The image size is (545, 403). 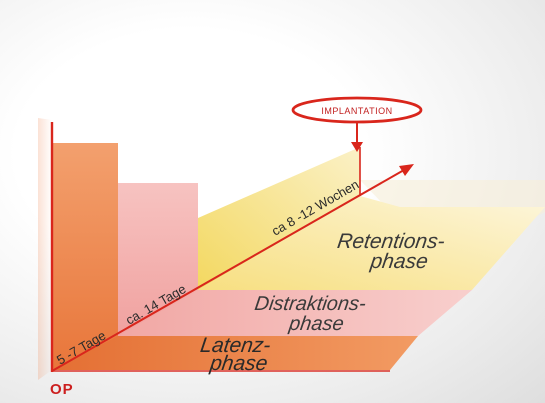 I want to click on retention-label-line2: phase, so click(x=398, y=261).